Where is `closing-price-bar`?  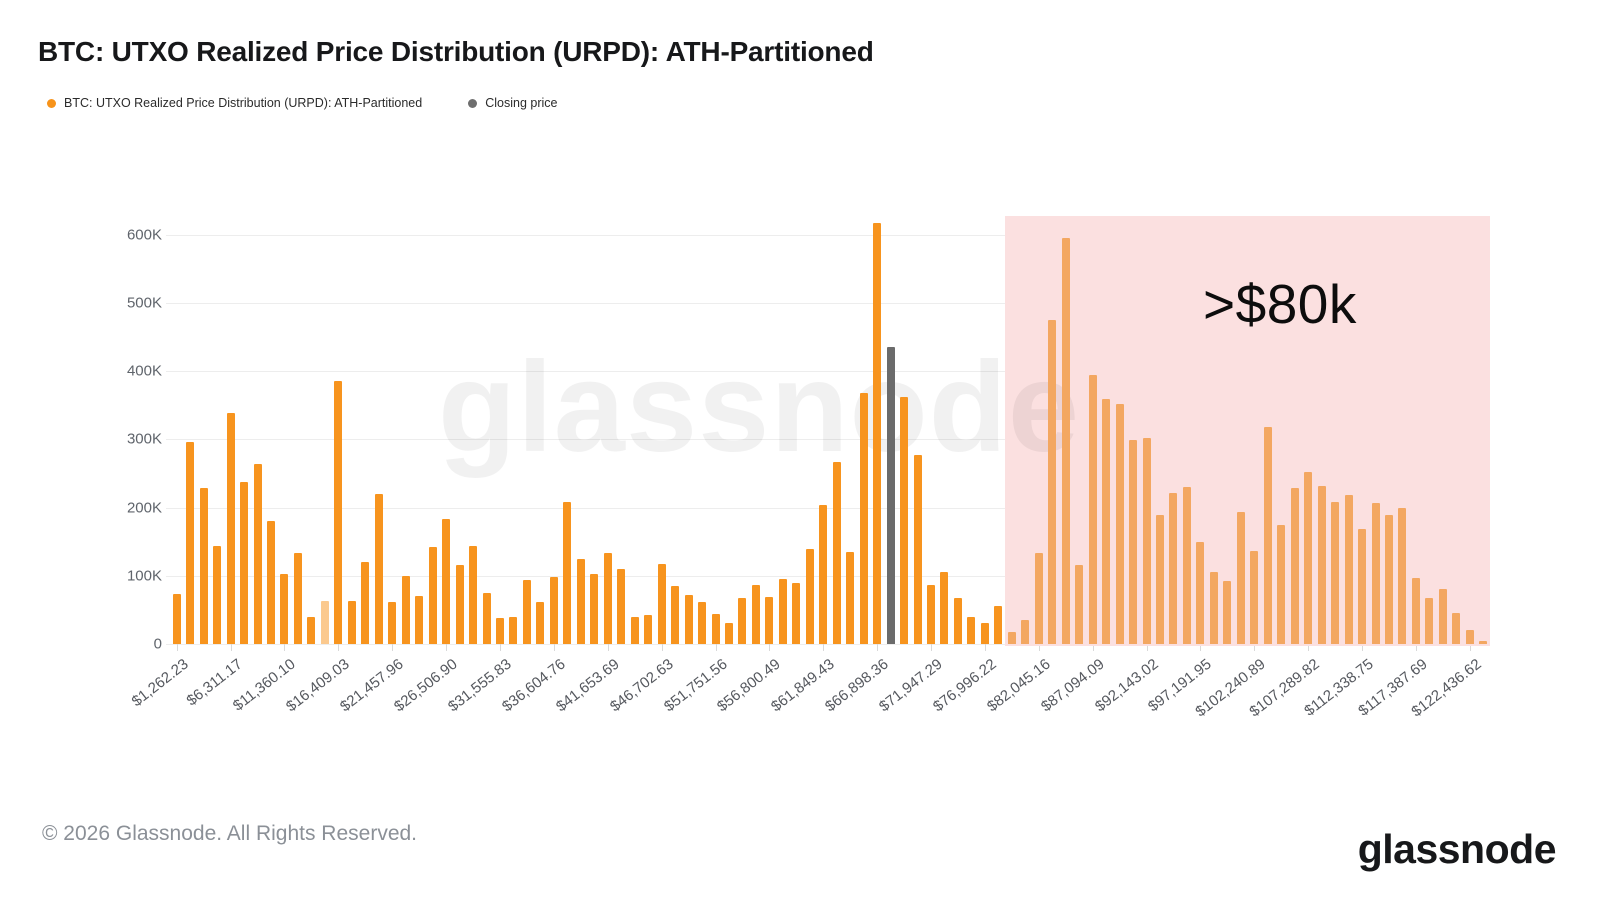
closing-price-bar is located at coordinates (890, 495).